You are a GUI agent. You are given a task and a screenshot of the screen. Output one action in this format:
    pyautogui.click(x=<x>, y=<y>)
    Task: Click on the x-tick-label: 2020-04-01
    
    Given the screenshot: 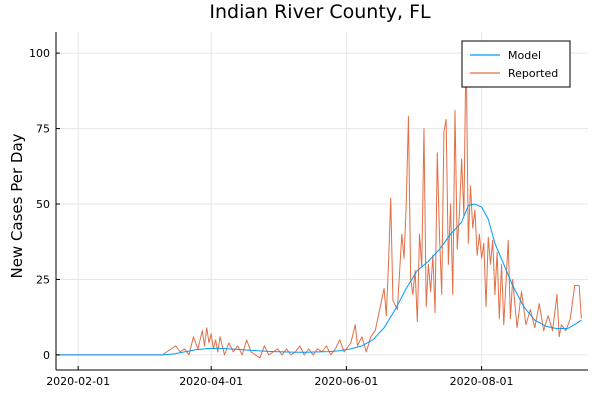 What is the action you would take?
    pyautogui.click(x=211, y=381)
    